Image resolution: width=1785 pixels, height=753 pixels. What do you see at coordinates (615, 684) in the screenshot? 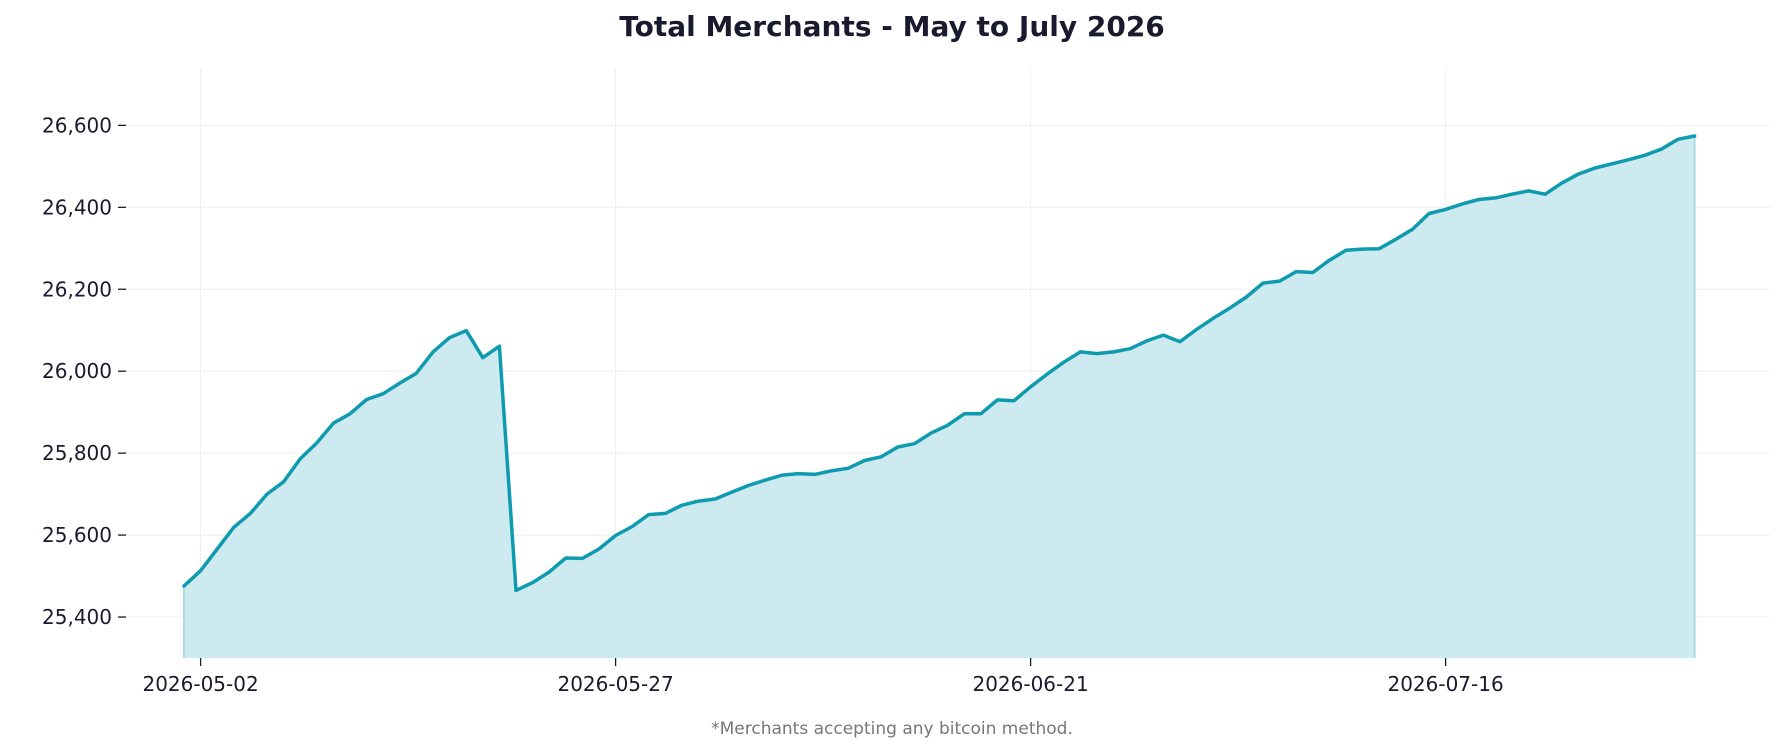
I see `x-tick-label: 2026-05-27` at bounding box center [615, 684].